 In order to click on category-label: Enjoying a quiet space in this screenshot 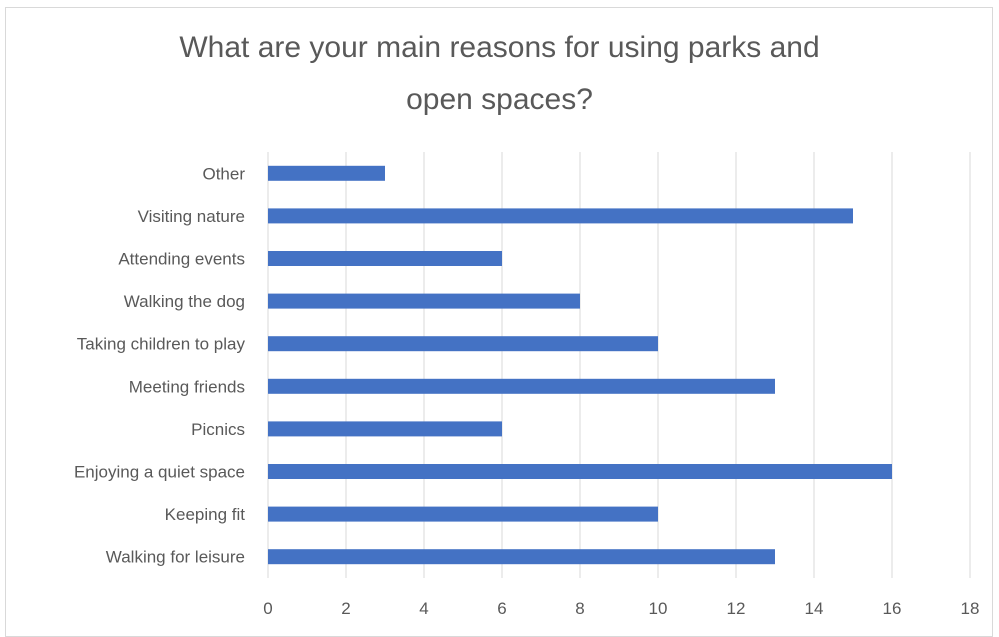, I will do `click(159, 472)`.